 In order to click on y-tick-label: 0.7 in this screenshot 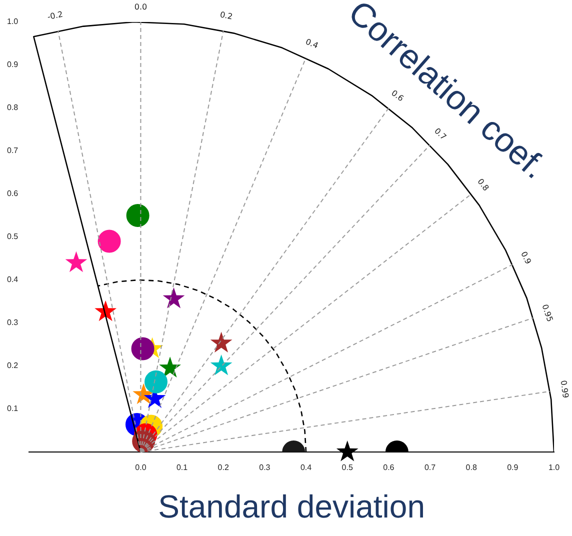, I will do `click(12, 151)`.